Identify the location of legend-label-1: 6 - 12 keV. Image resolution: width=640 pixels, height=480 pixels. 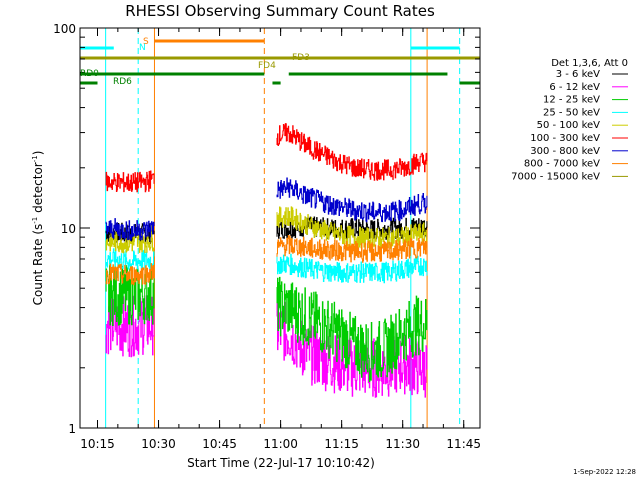
(574, 87).